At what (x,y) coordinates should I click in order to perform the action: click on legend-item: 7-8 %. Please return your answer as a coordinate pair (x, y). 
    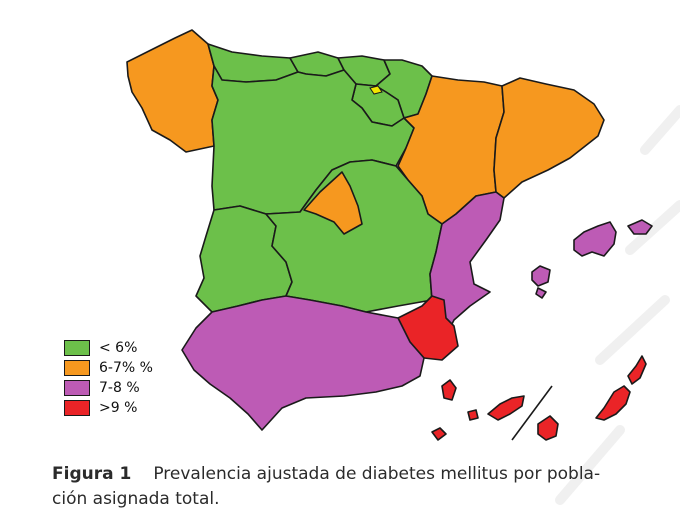
    Looking at the image, I should click on (108, 387).